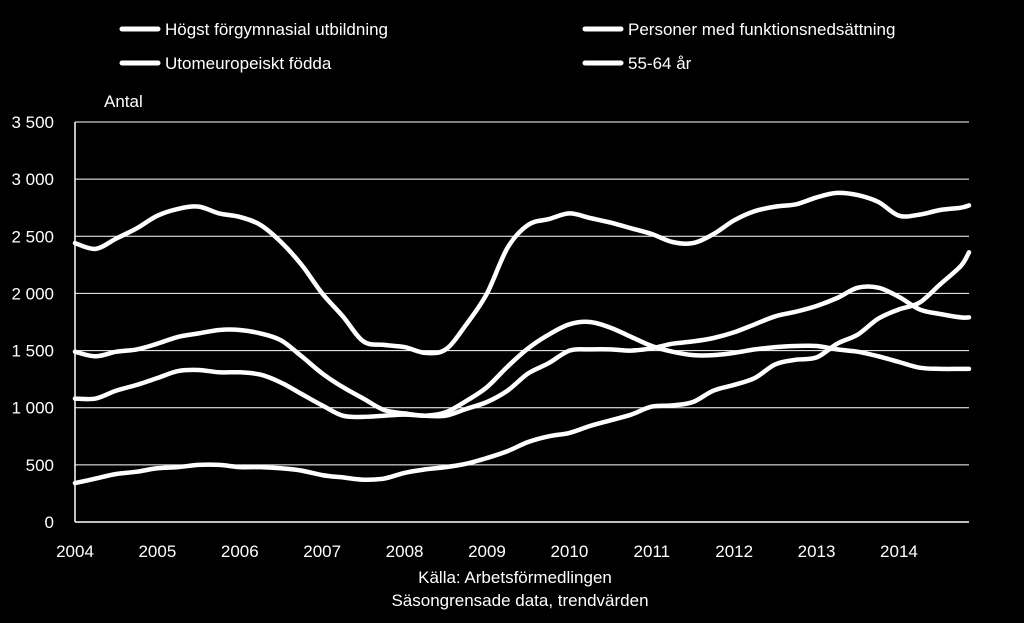 The image size is (1024, 623). I want to click on legend-item-1: Personer med funktionsnedsättning, so click(738, 29).